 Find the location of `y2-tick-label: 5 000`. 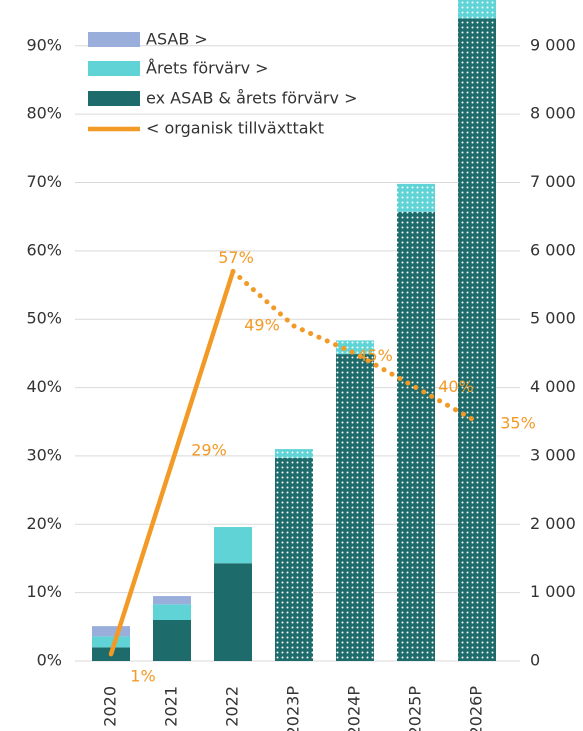

y2-tick-label: 5 000 is located at coordinates (553, 318).